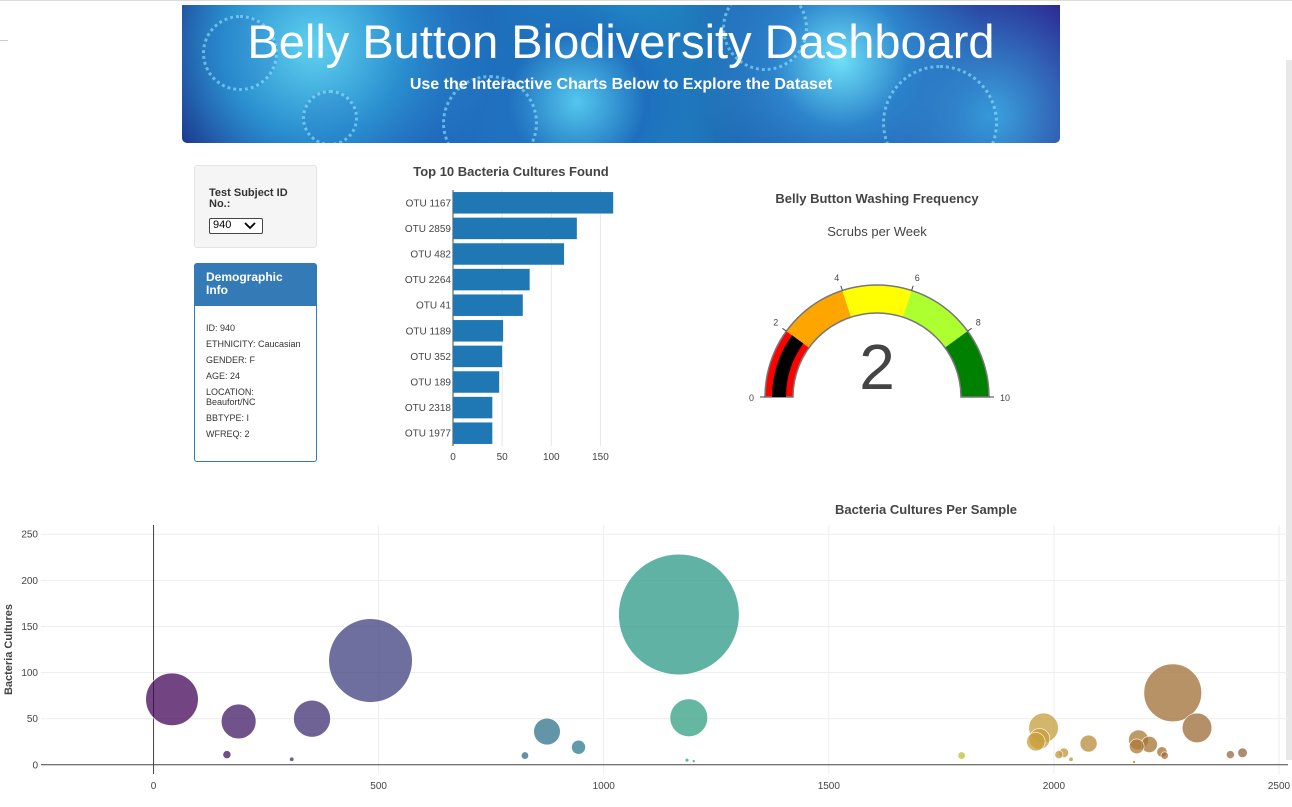  What do you see at coordinates (236, 226) in the screenshot?
I see `subject-id-select: 940` at bounding box center [236, 226].